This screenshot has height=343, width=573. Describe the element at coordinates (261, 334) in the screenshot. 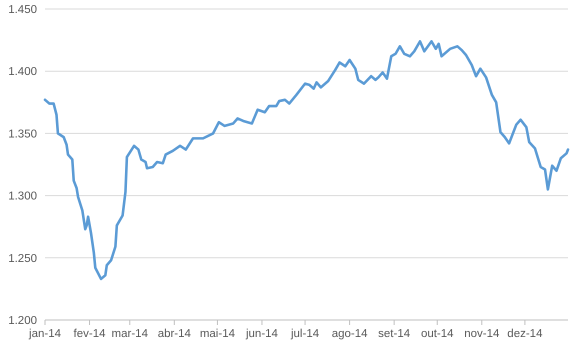

I see `x-tick-label: jun-14` at that location.